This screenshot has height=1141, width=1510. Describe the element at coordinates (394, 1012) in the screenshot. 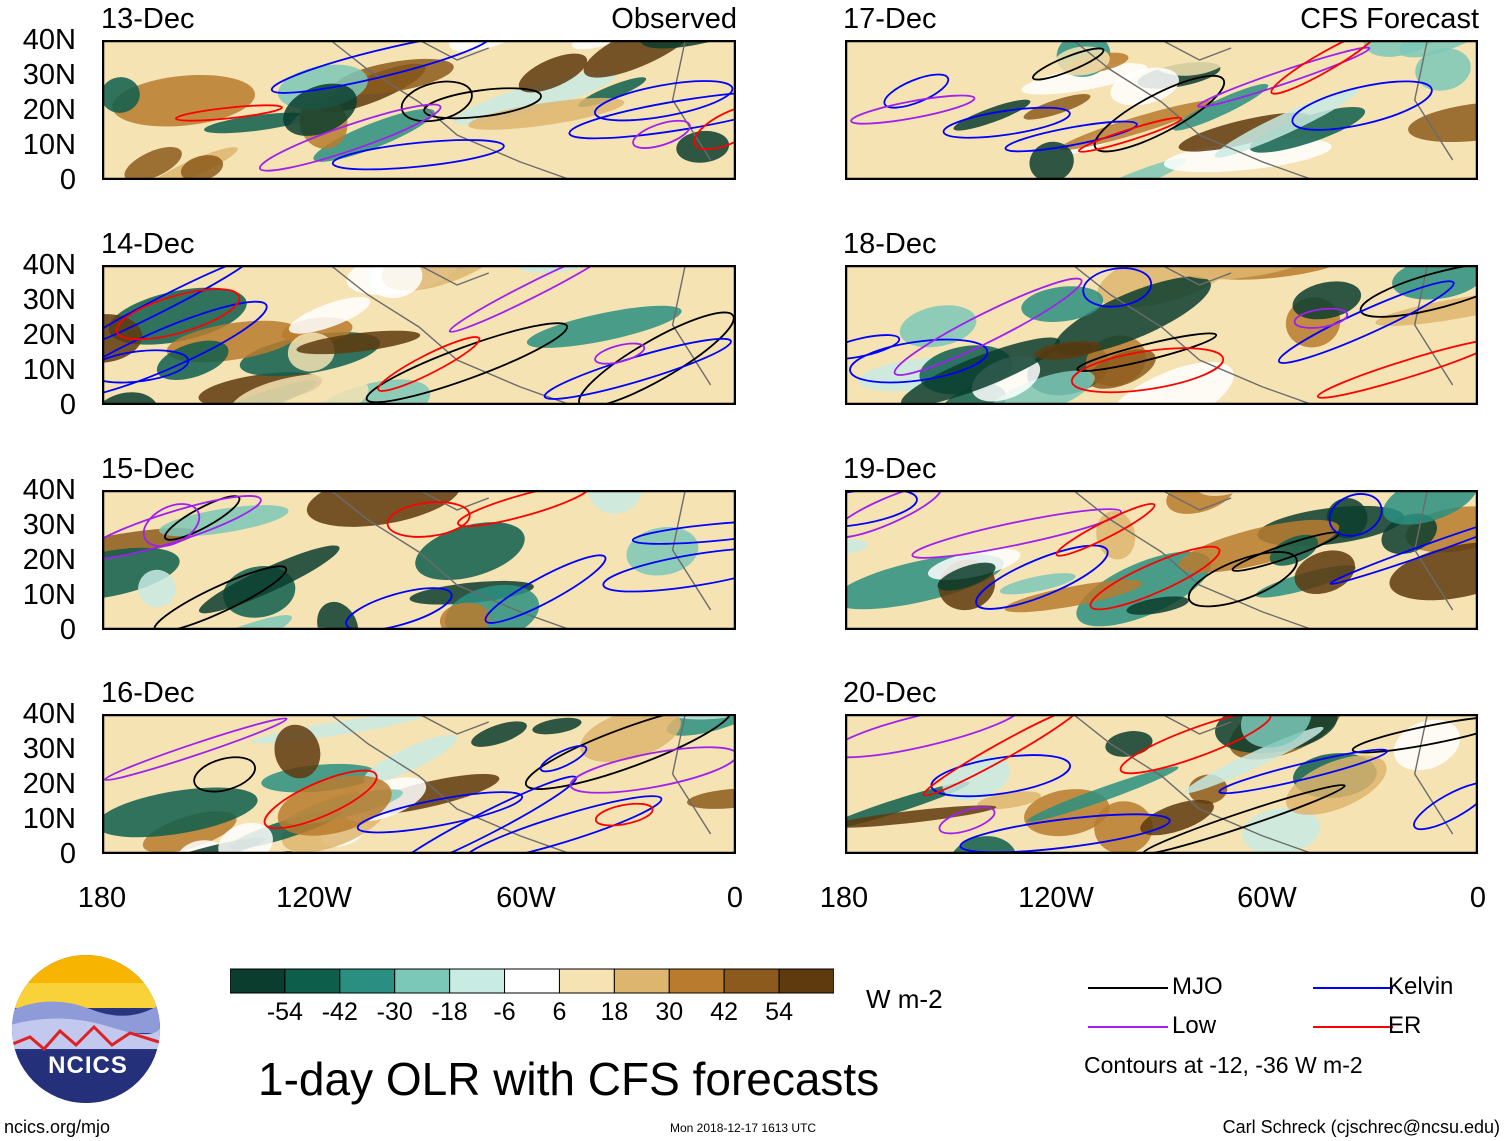

I see `colorbar-tick-2: -30` at that location.